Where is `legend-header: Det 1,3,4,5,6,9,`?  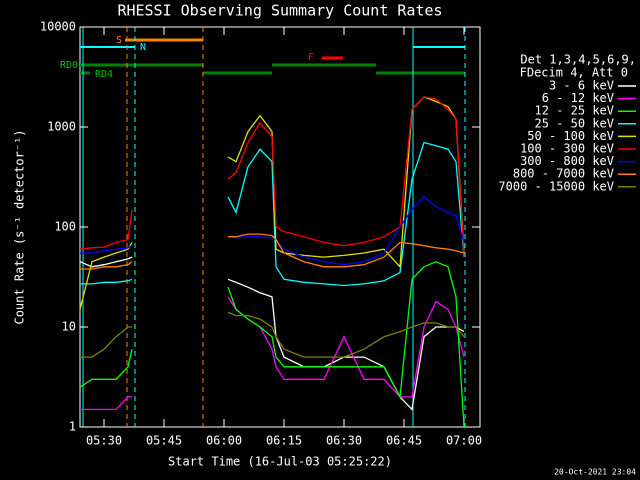 legend-header: Det 1,3,4,5,6,9, is located at coordinates (578, 60).